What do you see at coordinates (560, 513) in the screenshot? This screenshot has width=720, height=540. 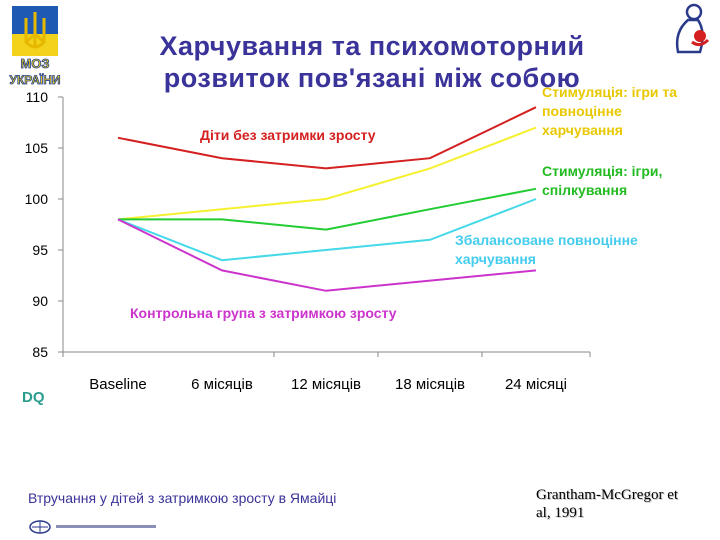 I see `citation-line-2: al, 1991` at bounding box center [560, 513].